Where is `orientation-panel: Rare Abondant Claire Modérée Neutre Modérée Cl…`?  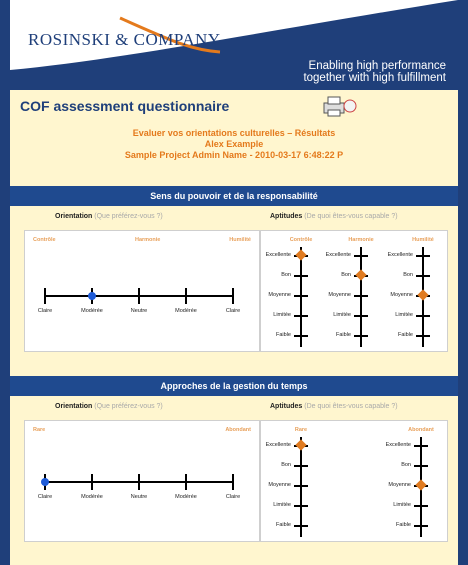 orientation-panel: Rare Abondant Claire Modérée Neutre Modérée Cl… is located at coordinates (142, 481).